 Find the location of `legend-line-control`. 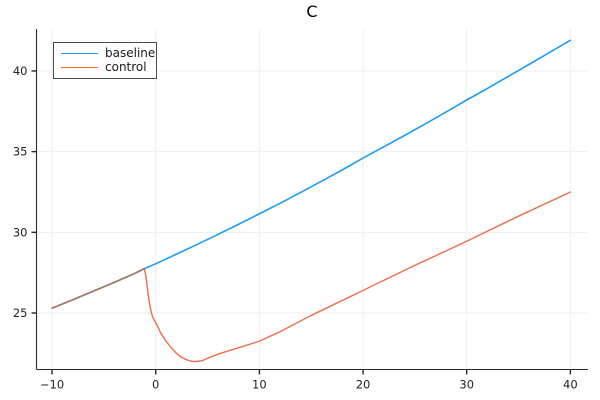

legend-line-control is located at coordinates (79, 67).